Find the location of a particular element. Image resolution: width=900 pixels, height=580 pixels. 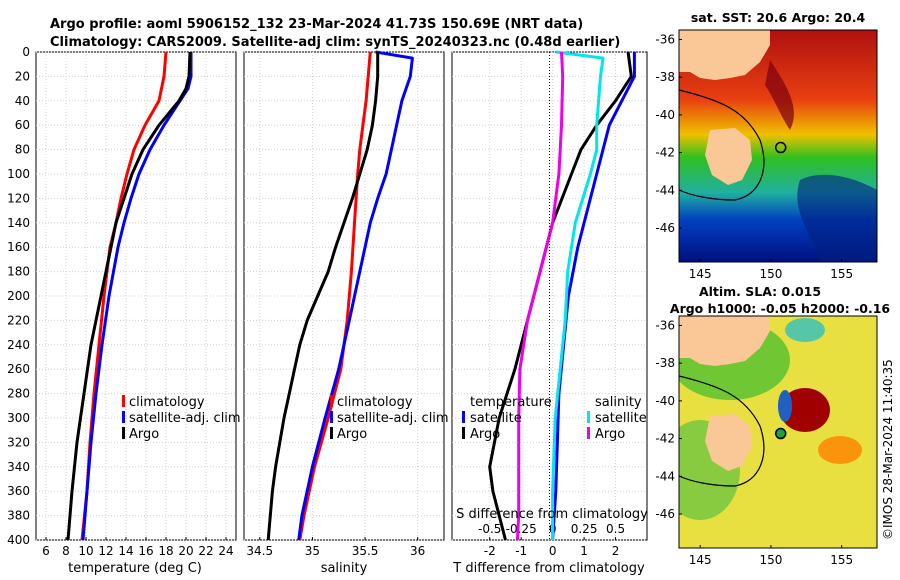

series-line-satellite-adj-clim is located at coordinates (355, 295).